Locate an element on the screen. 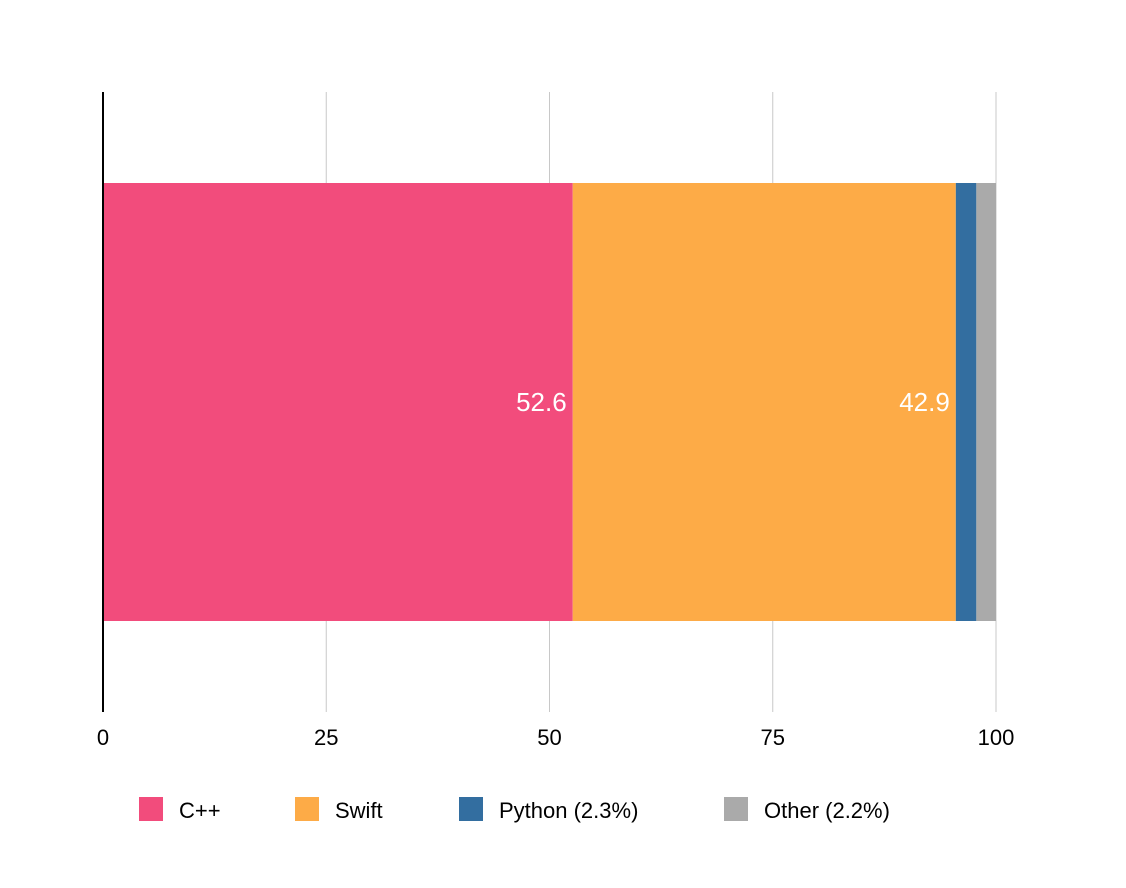 The image size is (1126, 888). legend-swatch-swift is located at coordinates (307, 809).